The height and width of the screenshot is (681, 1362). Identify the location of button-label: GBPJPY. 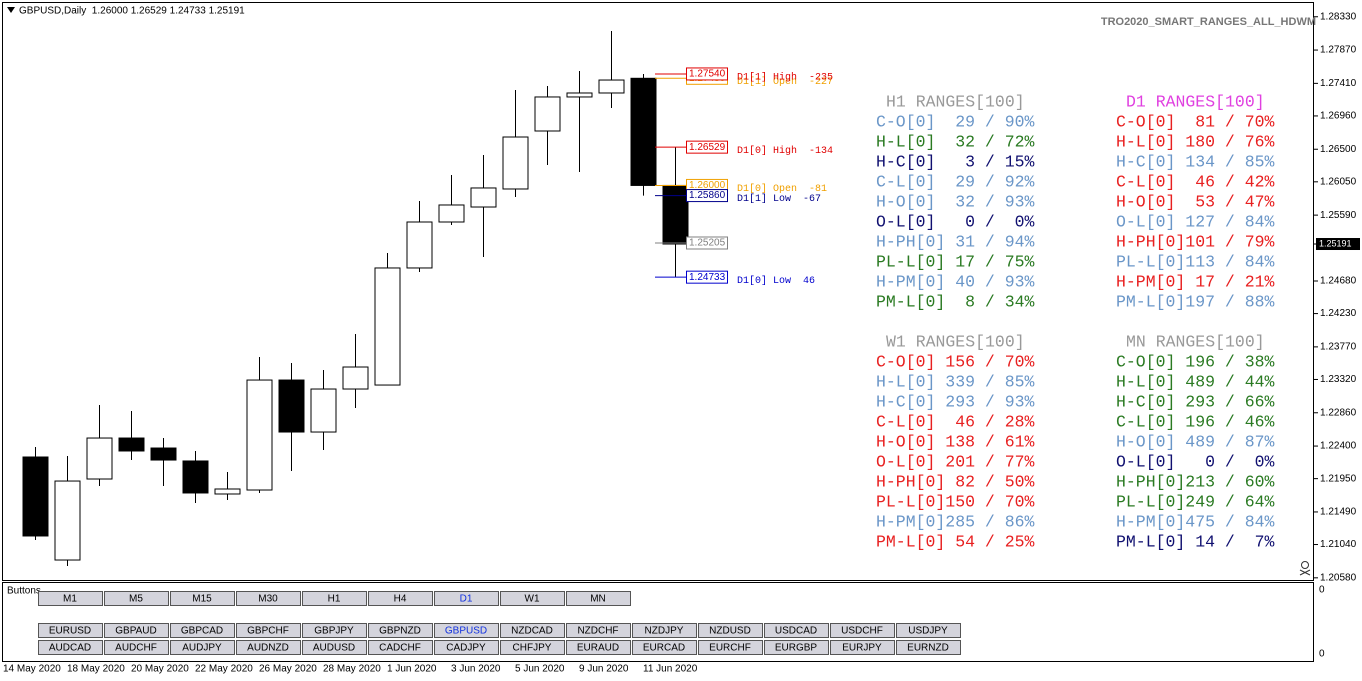
(334, 631).